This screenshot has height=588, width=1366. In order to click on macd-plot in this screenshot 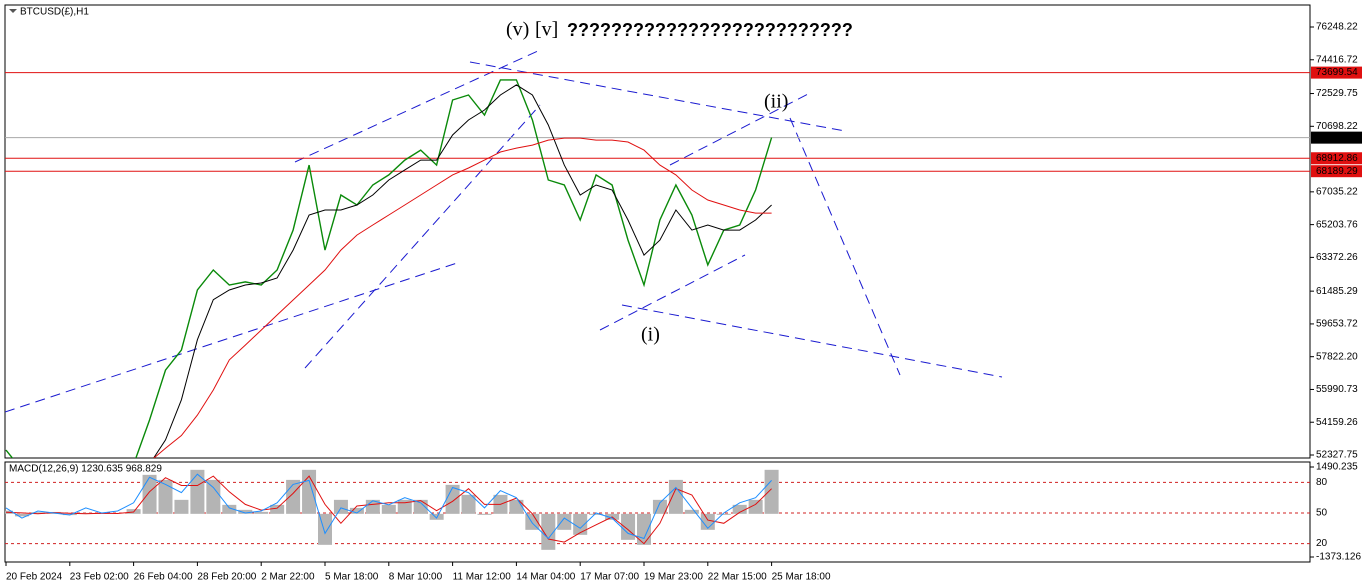, I will do `click(657, 509)`.